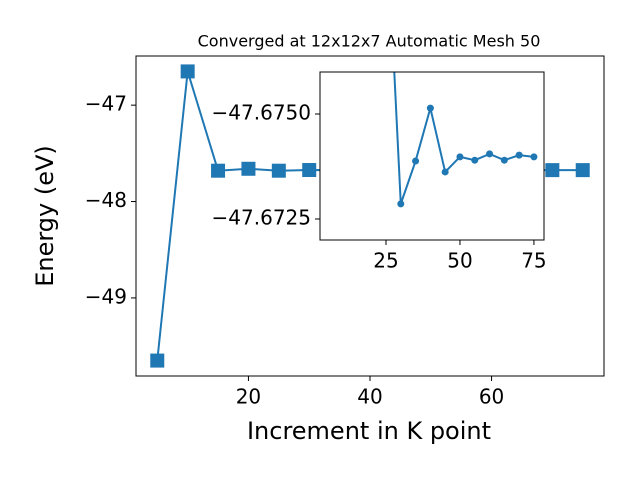 This screenshot has height=480, width=640. Describe the element at coordinates (261, 113) in the screenshot. I see `y-tick-label: −47.6750` at that location.